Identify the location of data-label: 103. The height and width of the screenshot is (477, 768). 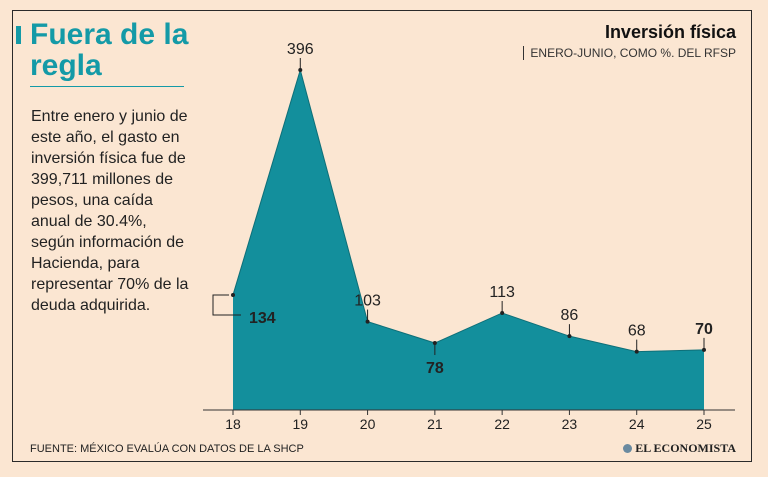
(367, 301).